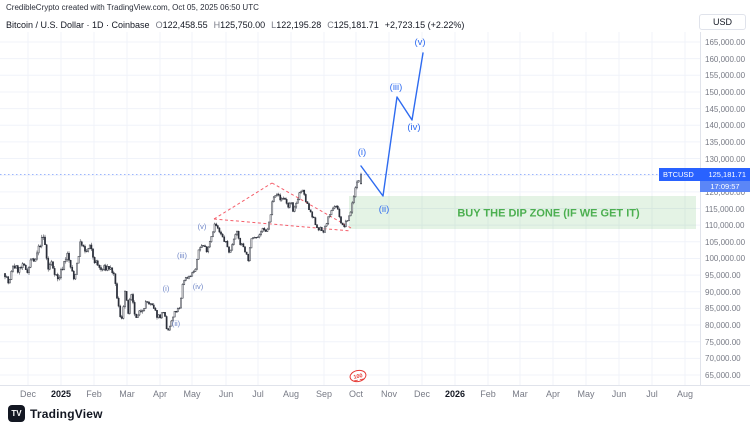 The image size is (750, 431). I want to click on price-axis-tick: 135,000.00, so click(725, 142).